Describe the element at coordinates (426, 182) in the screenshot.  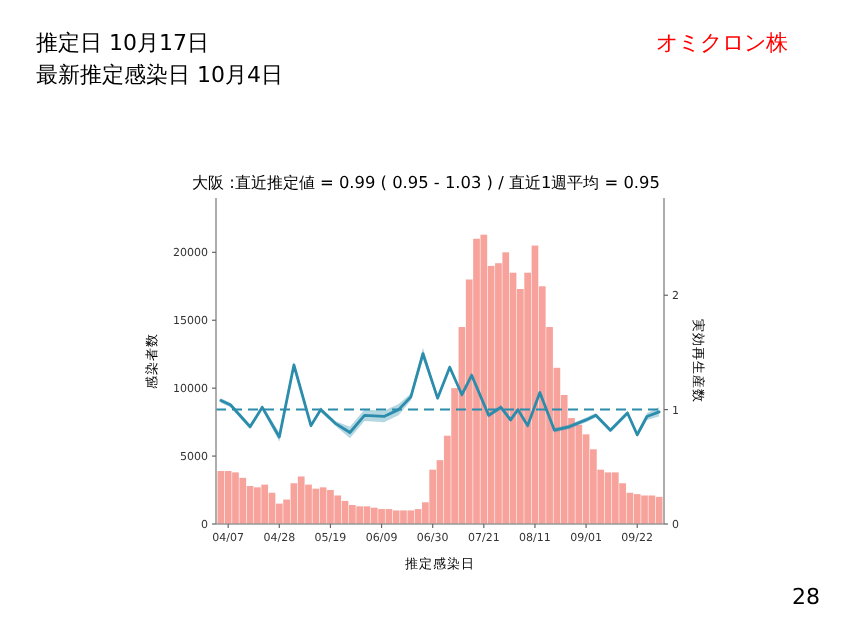
I see `chart-title: 大阪 :直近推定値 = 0.99 ( 0.95 - 1.03 ) / 直近1週平均 = 0.95` at that location.